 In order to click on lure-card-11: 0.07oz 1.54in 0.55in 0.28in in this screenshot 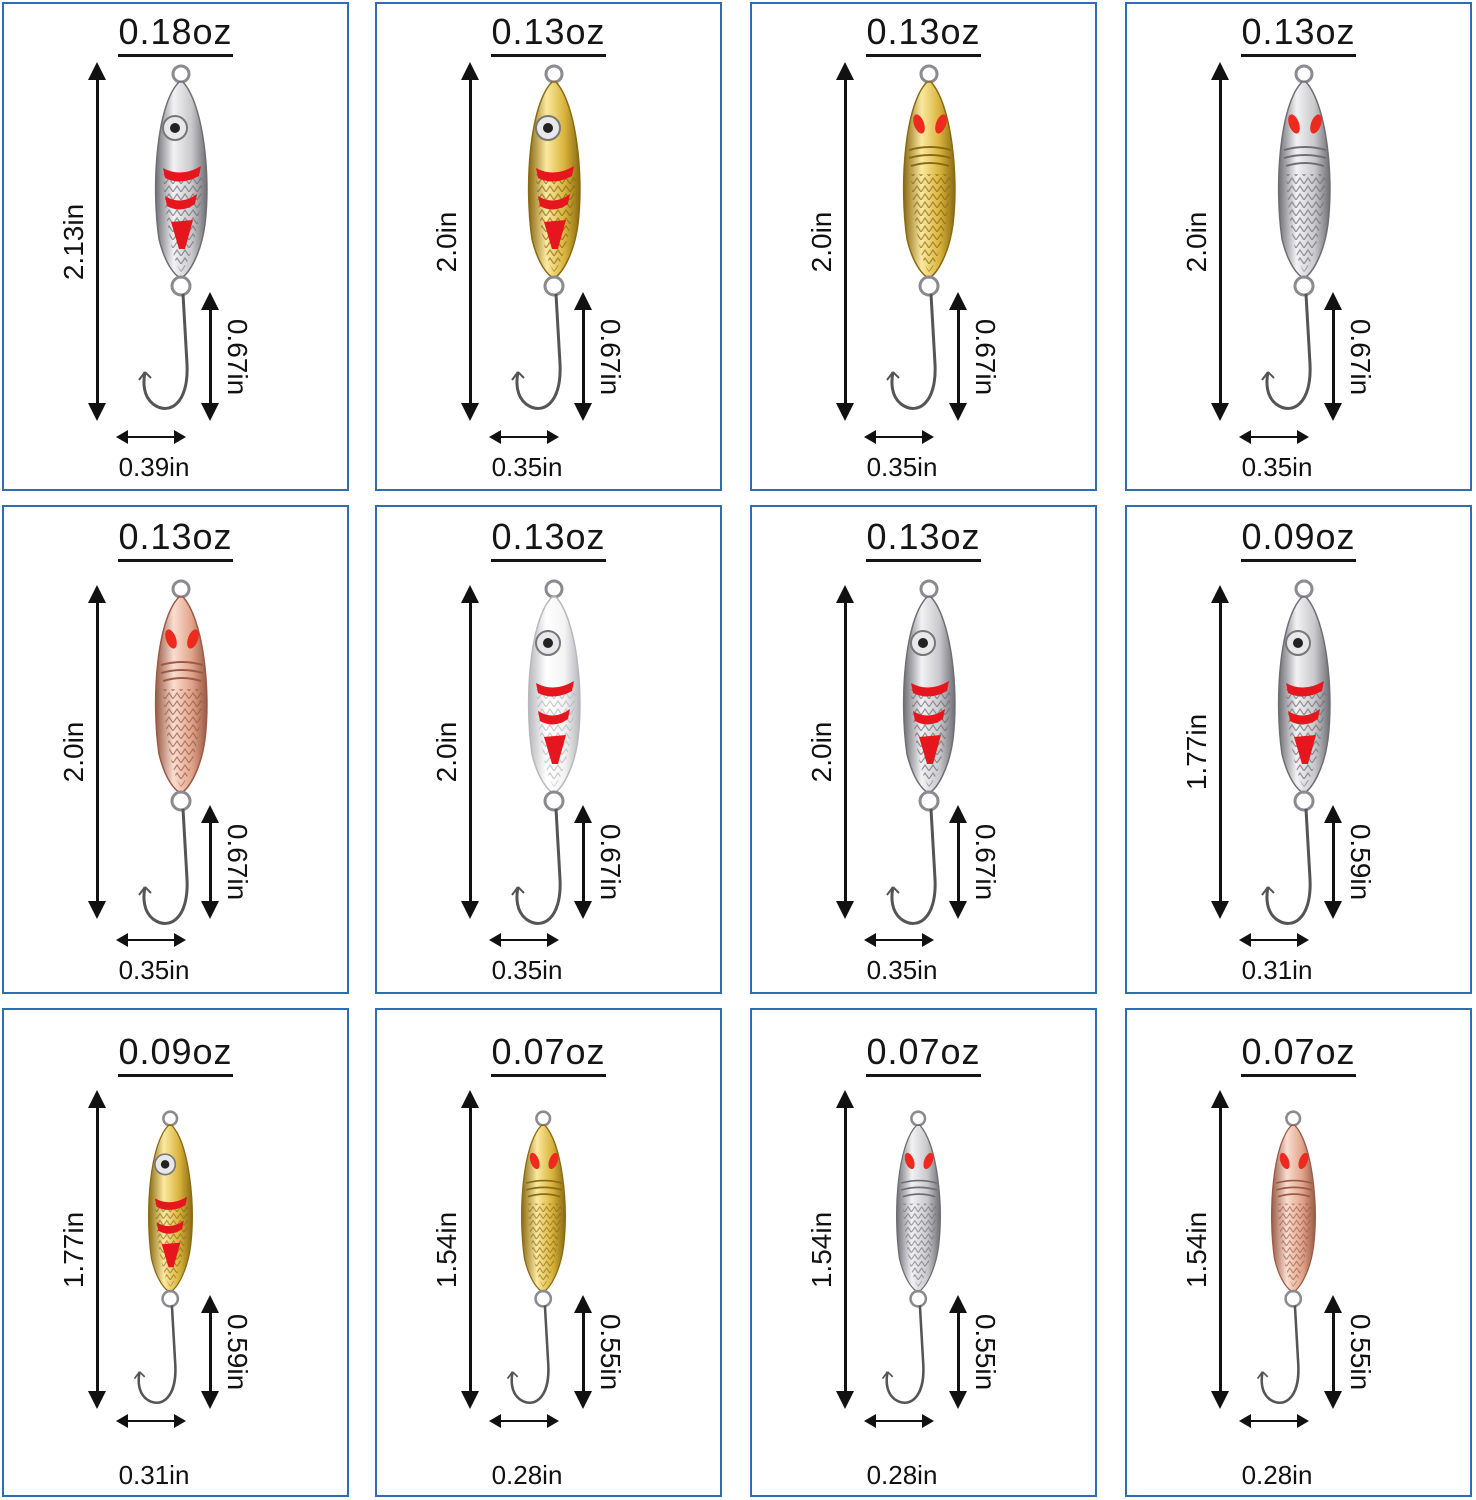, I will do `click(923, 1252)`.